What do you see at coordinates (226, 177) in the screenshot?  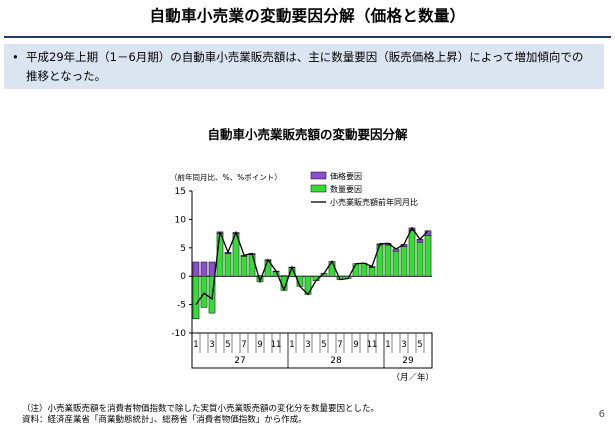 I see `chart-unit-label: （前年同月比、%、%ポイント）` at bounding box center [226, 177].